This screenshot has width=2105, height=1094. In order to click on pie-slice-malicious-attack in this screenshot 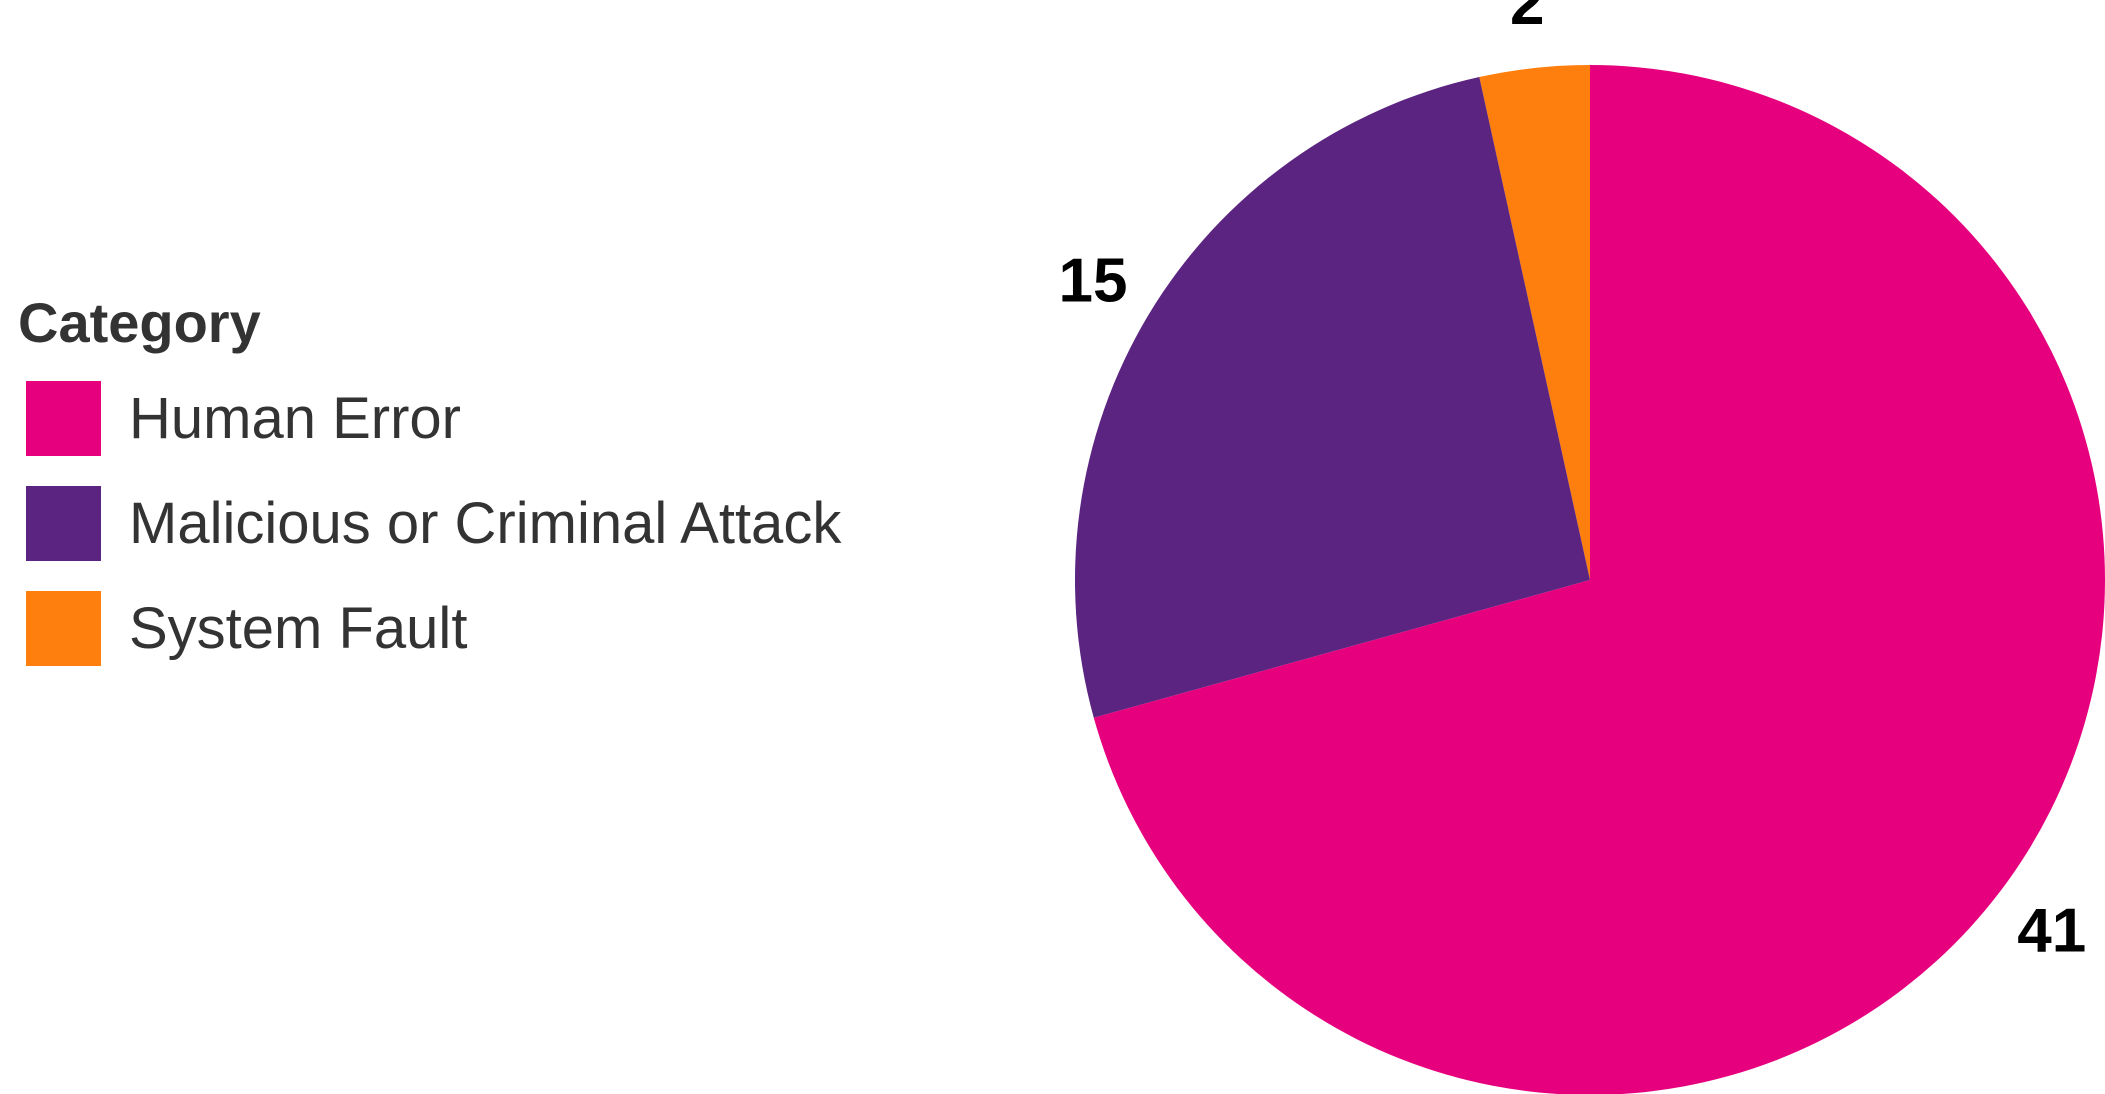, I will do `click(1332, 397)`.